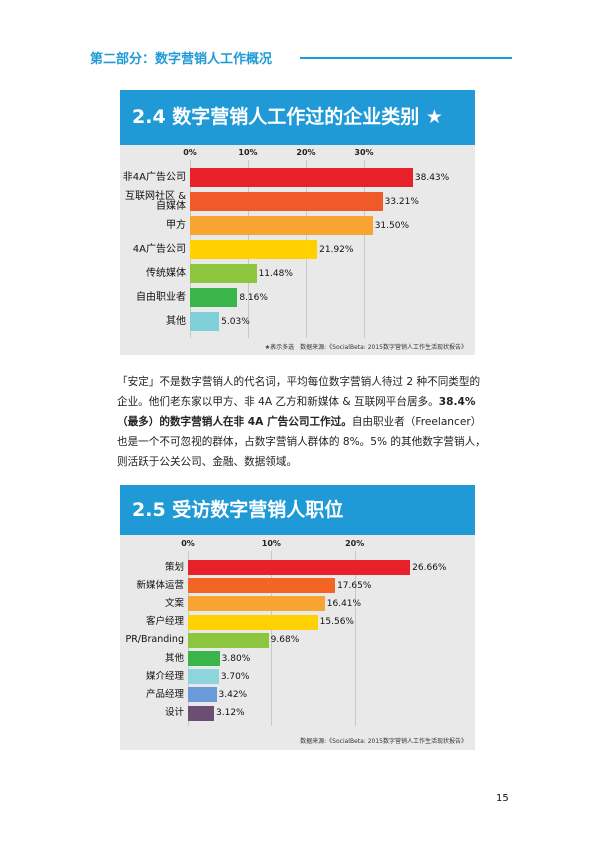 The height and width of the screenshot is (842, 595). What do you see at coordinates (235, 676) in the screenshot?
I see `value-label: 3.70%` at bounding box center [235, 676].